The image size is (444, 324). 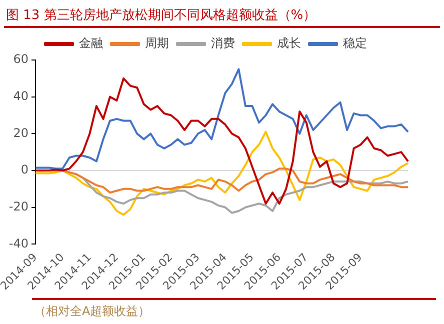 I want to click on legend-label: 成长, so click(x=289, y=43).